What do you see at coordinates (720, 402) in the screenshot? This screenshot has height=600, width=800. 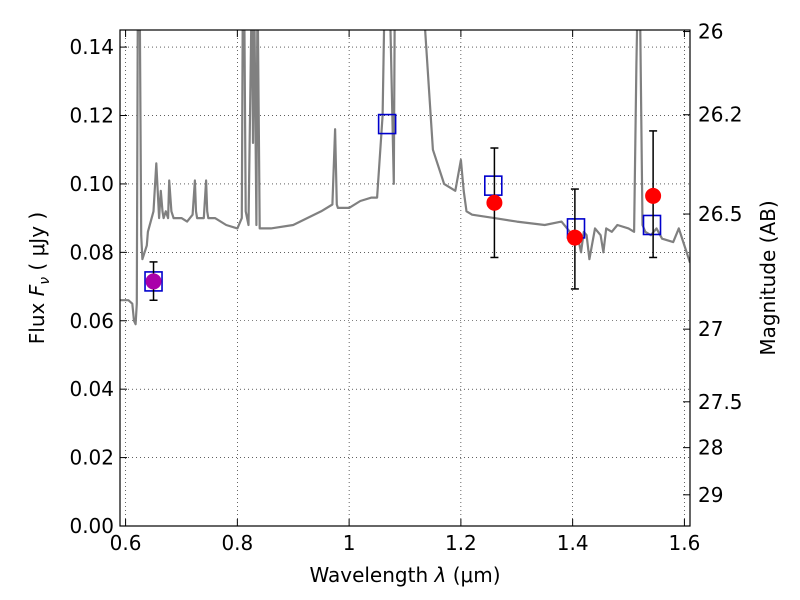 I see `right-tick-label: 27.5` at bounding box center [720, 402].